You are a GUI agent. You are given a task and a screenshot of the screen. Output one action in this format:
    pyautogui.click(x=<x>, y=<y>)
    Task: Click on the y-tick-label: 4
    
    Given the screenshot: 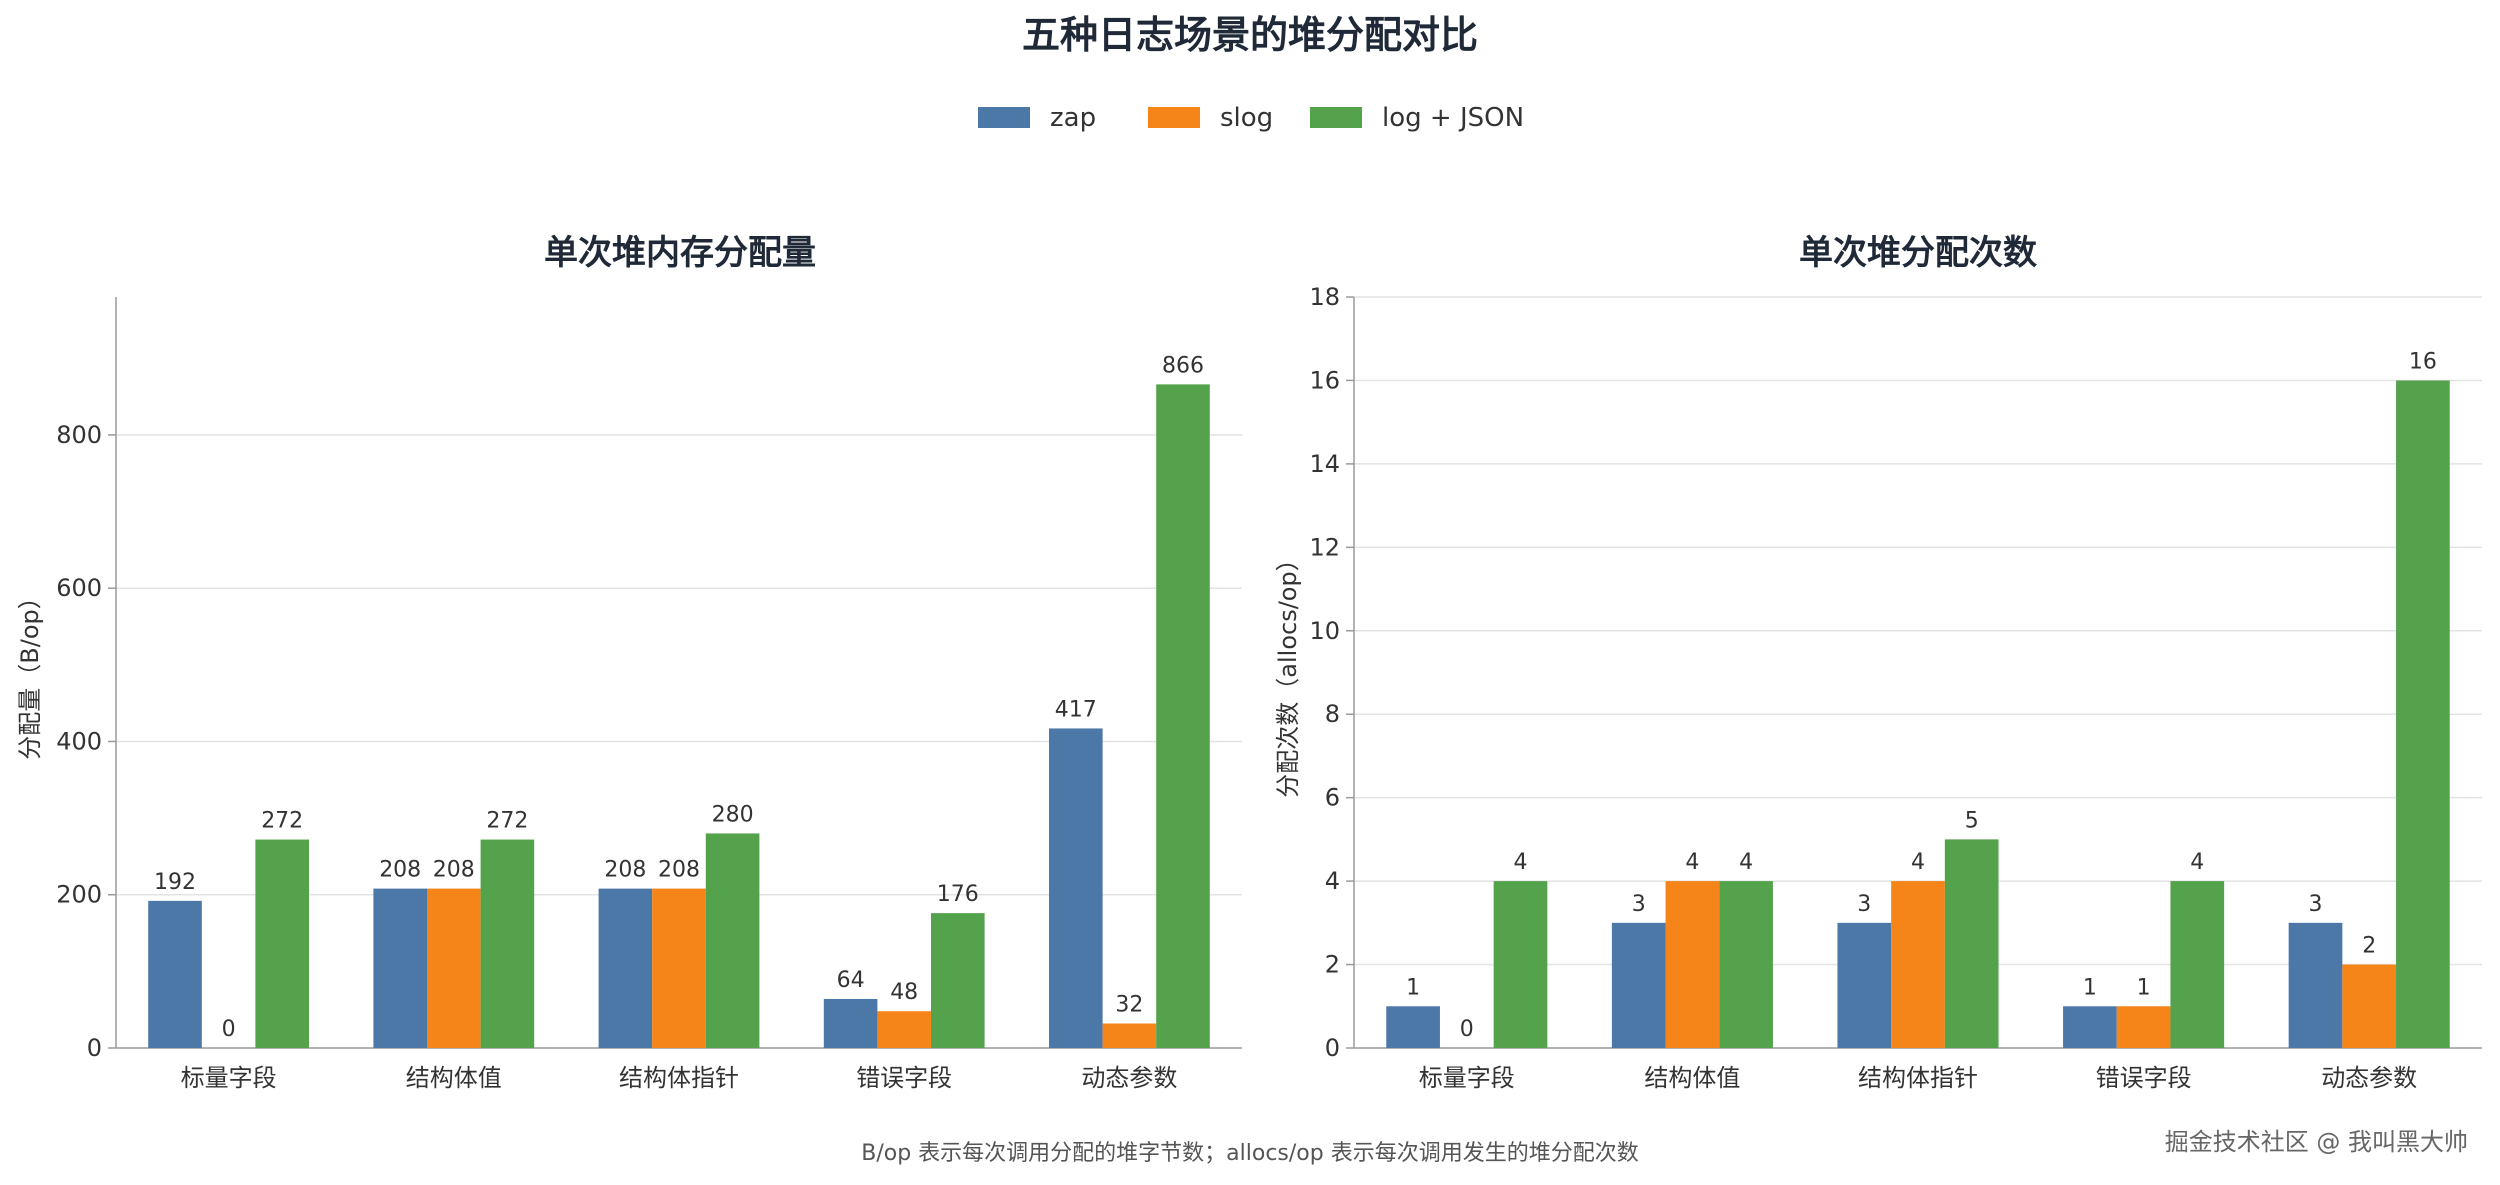 What is the action you would take?
    pyautogui.click(x=1332, y=881)
    